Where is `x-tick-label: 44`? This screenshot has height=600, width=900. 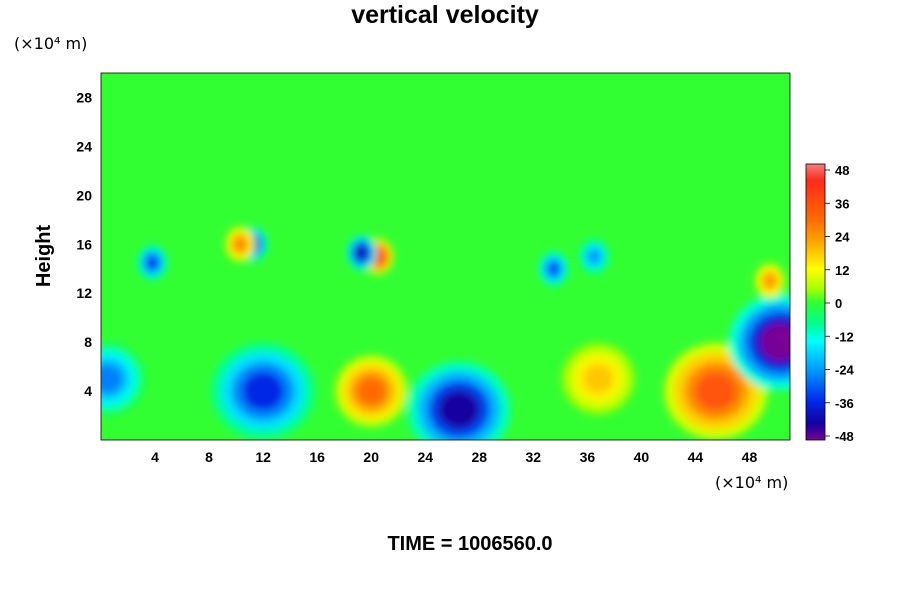
x-tick-label: 44 is located at coordinates (696, 457).